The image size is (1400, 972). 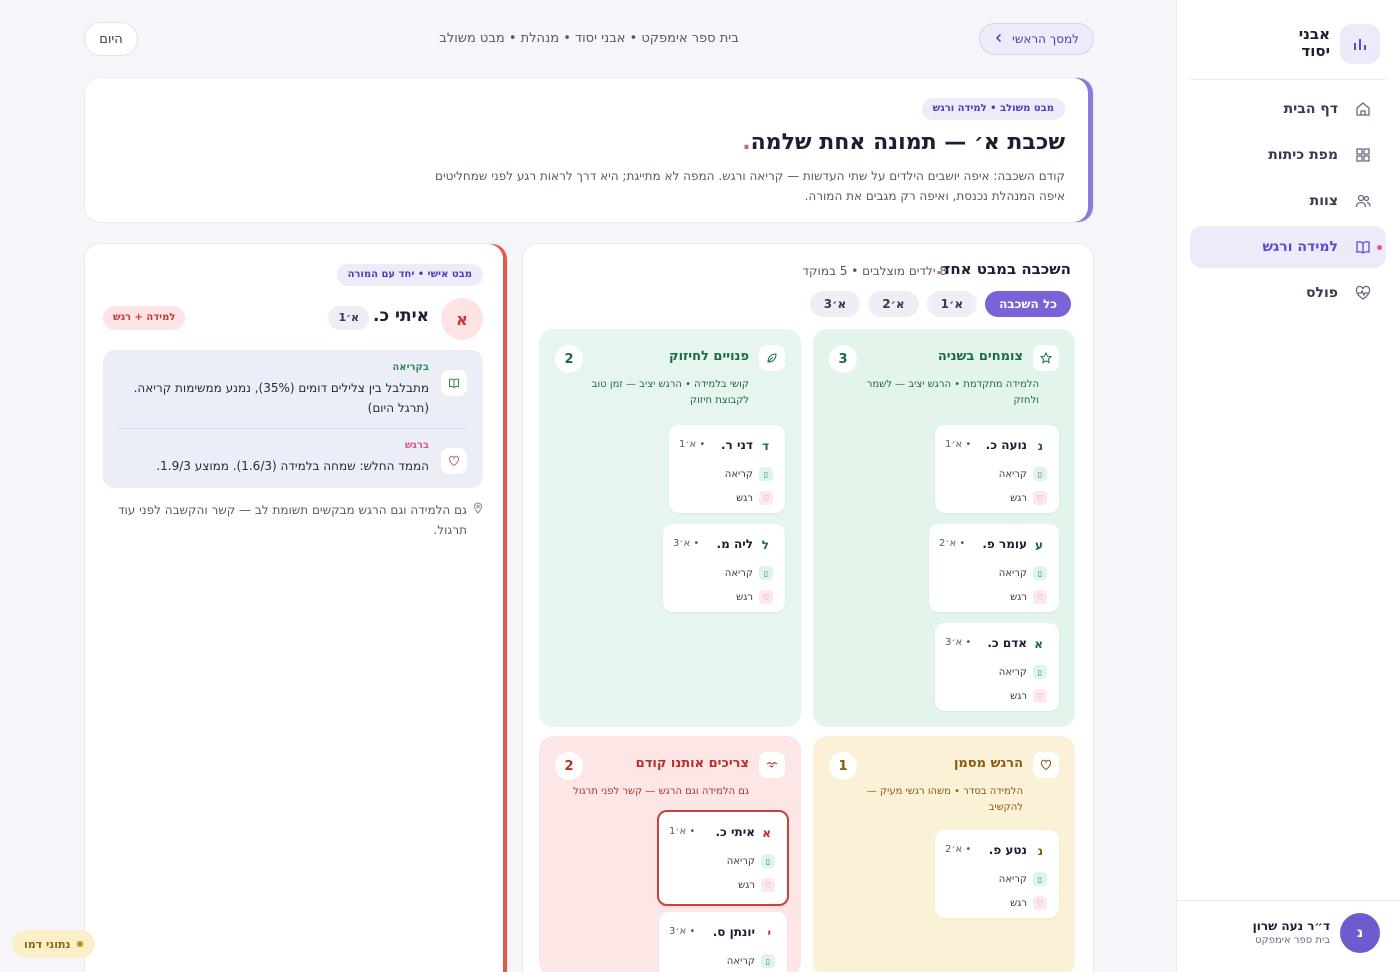 What do you see at coordinates (733, 932) in the screenshot?
I see `student-name: יונתן ס.` at bounding box center [733, 932].